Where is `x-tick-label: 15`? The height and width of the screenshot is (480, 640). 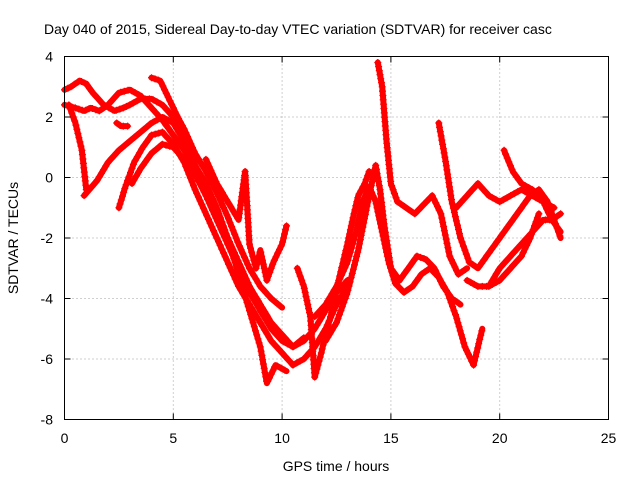
x-tick-label: 15 is located at coordinates (391, 438).